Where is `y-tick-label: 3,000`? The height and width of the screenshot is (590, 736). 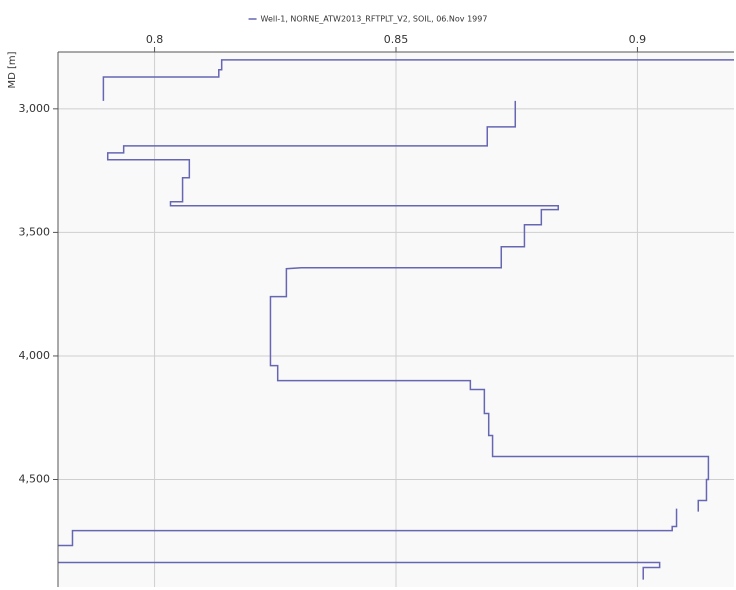 y-tick-label: 3,000 is located at coordinates (35, 108).